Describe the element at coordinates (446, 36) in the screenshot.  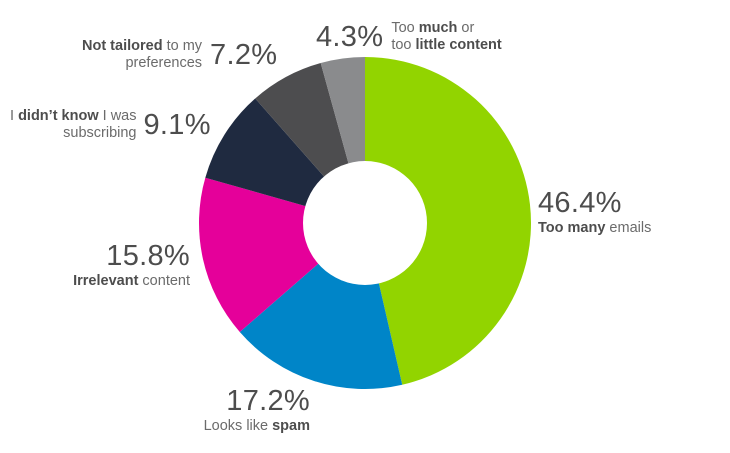
I see `desc-too-much-or-little: Too much or too little content` at that location.